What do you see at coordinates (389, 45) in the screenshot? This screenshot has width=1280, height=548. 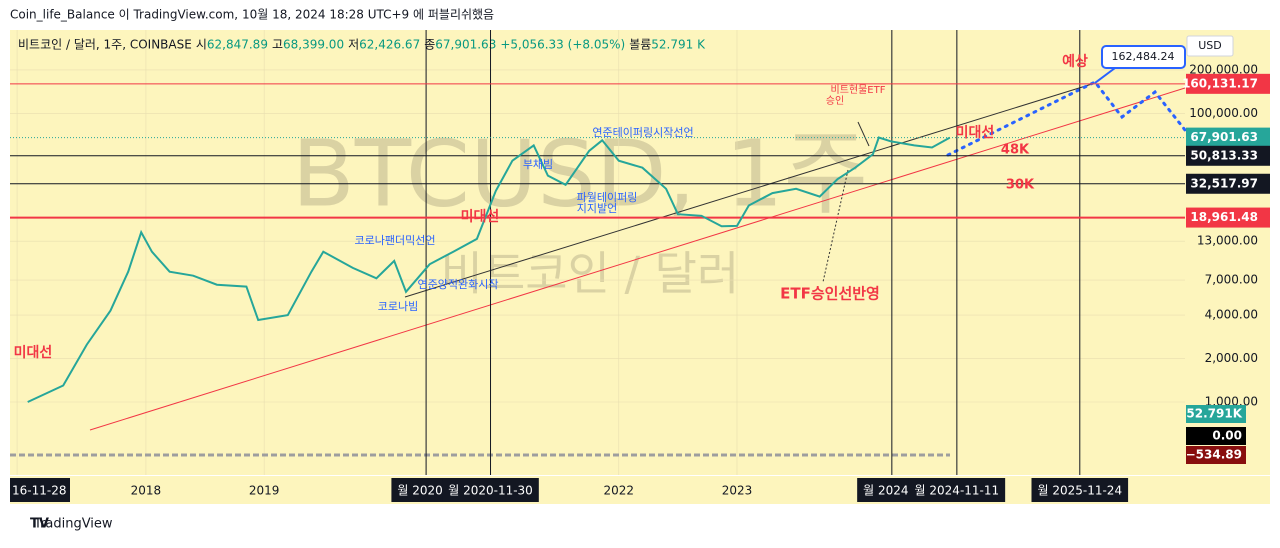 I see `ohlc-value: 62,426.67` at bounding box center [389, 45].